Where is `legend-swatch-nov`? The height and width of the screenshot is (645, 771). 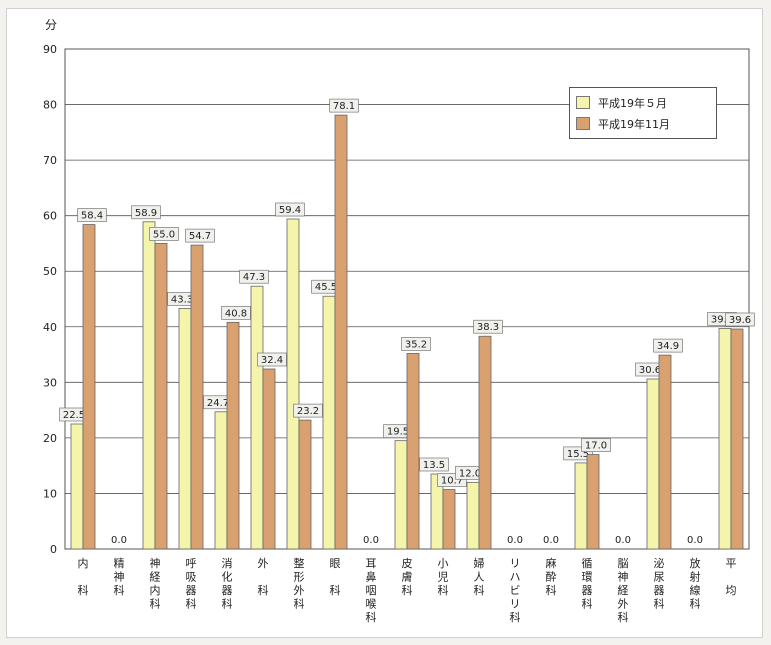
legend-swatch-nov is located at coordinates (583, 123).